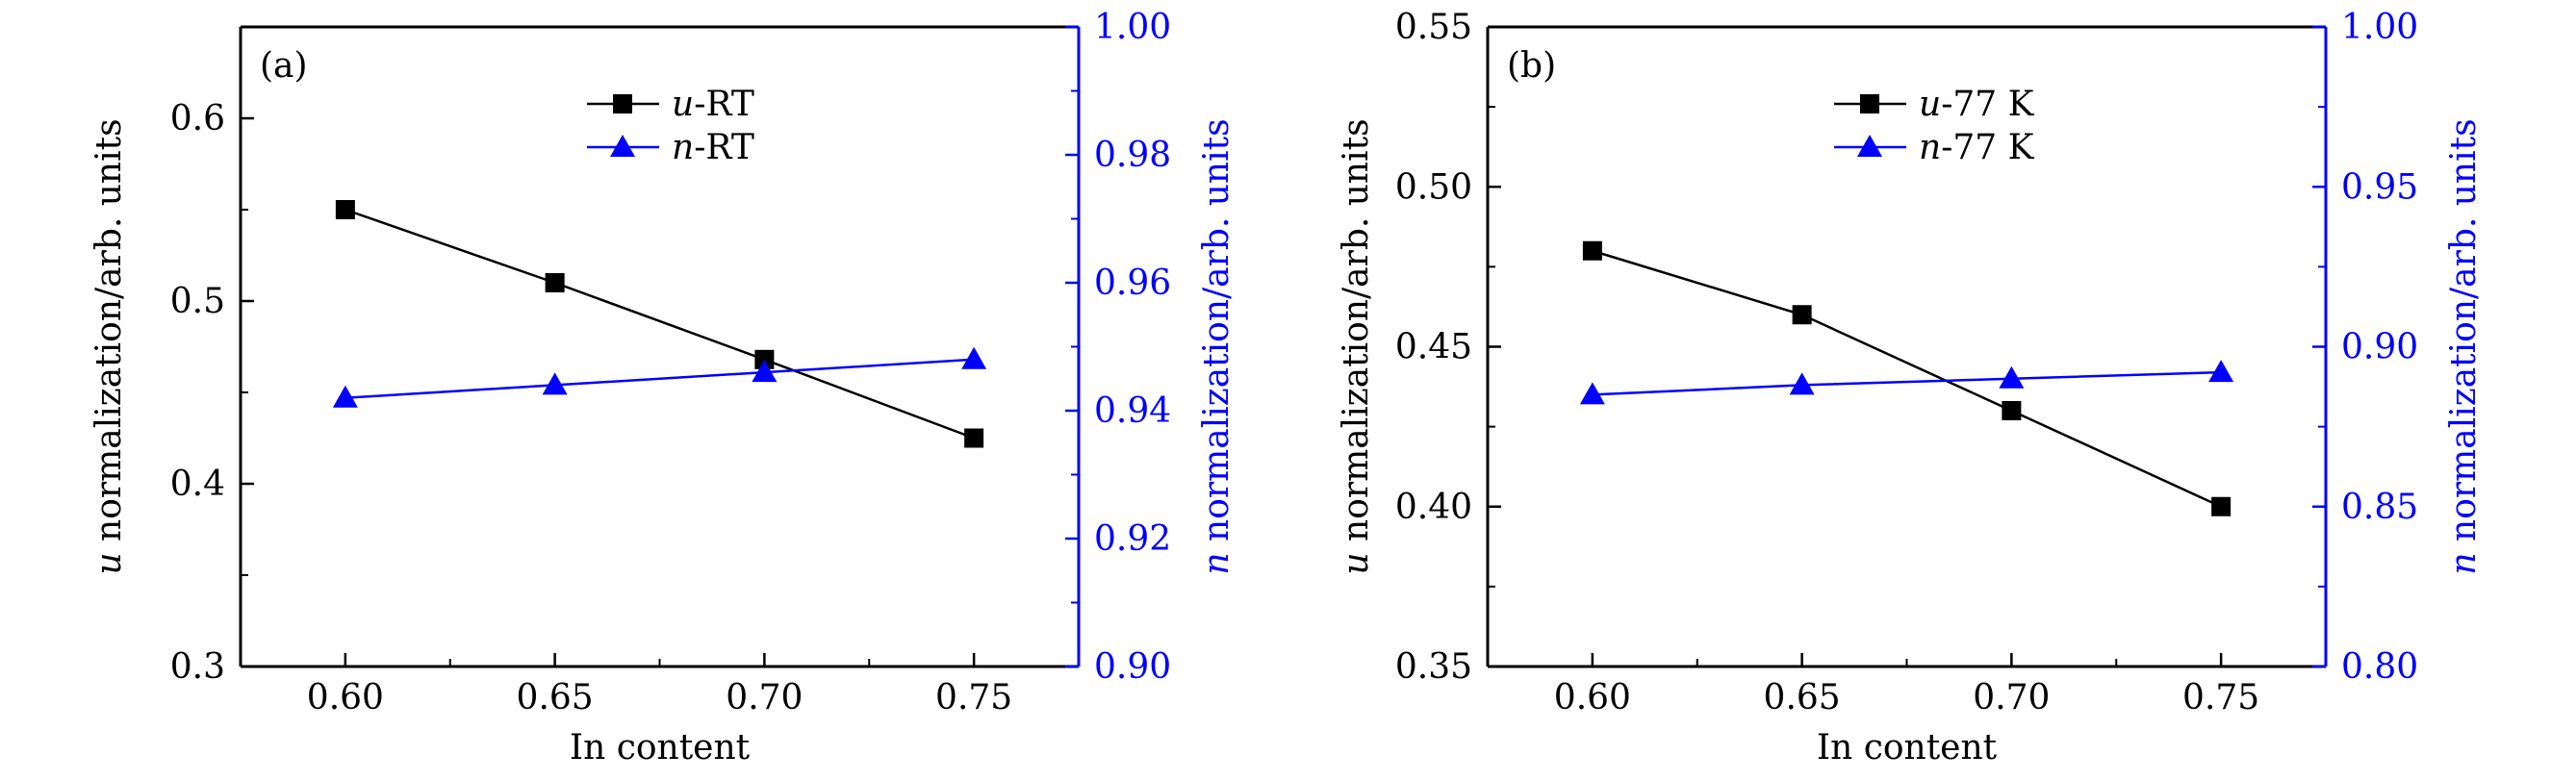 This screenshot has width=2576, height=780. Describe the element at coordinates (713, 147) in the screenshot. I see `legend-label: n-RT` at that location.